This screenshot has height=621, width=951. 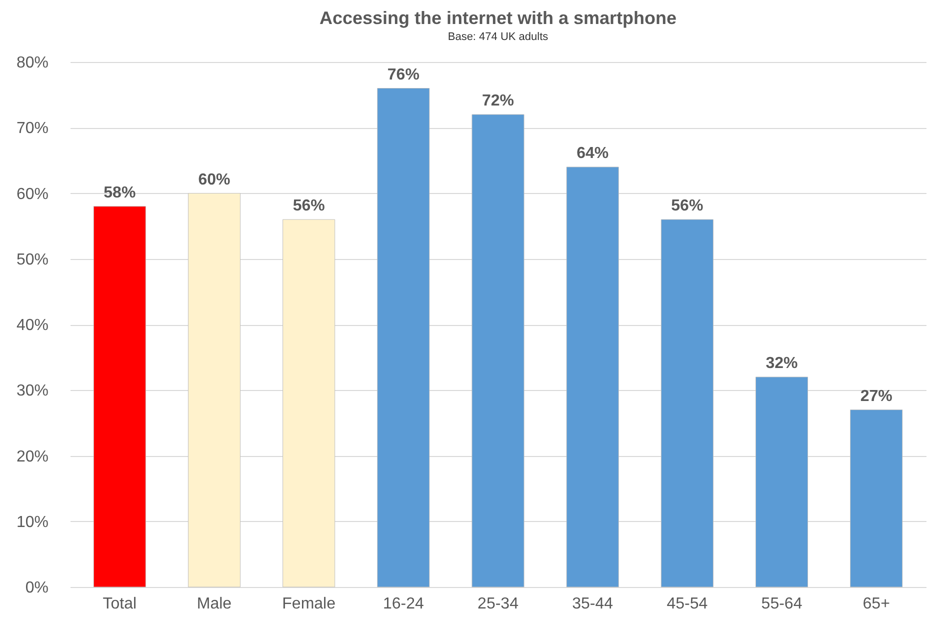 What do you see at coordinates (214, 604) in the screenshot?
I see `x-tick-label: Male` at bounding box center [214, 604].